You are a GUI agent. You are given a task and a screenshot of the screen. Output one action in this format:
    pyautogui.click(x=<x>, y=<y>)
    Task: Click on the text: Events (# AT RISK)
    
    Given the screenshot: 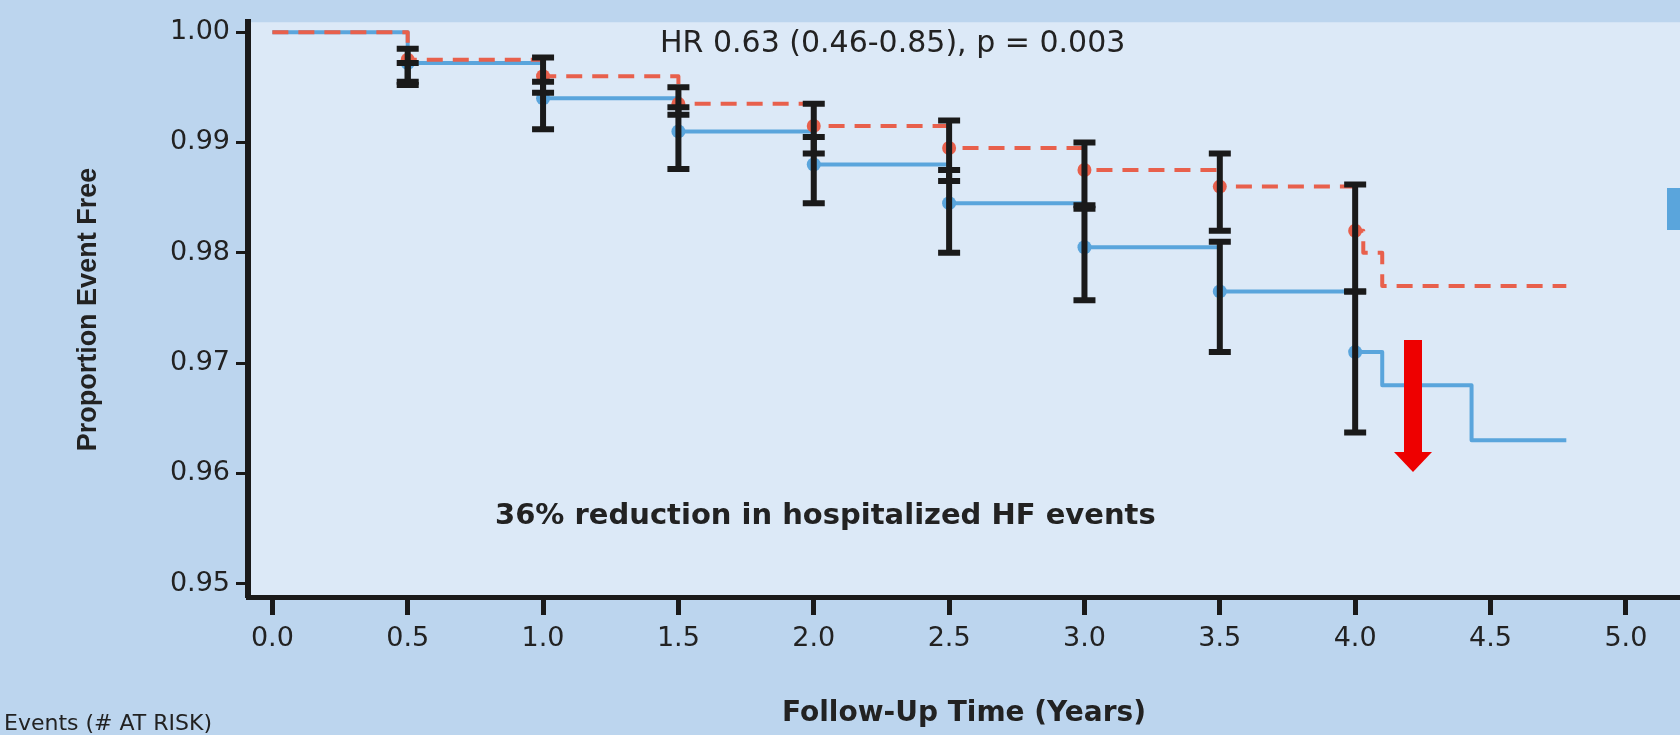 What is the action you would take?
    pyautogui.click(x=108, y=722)
    